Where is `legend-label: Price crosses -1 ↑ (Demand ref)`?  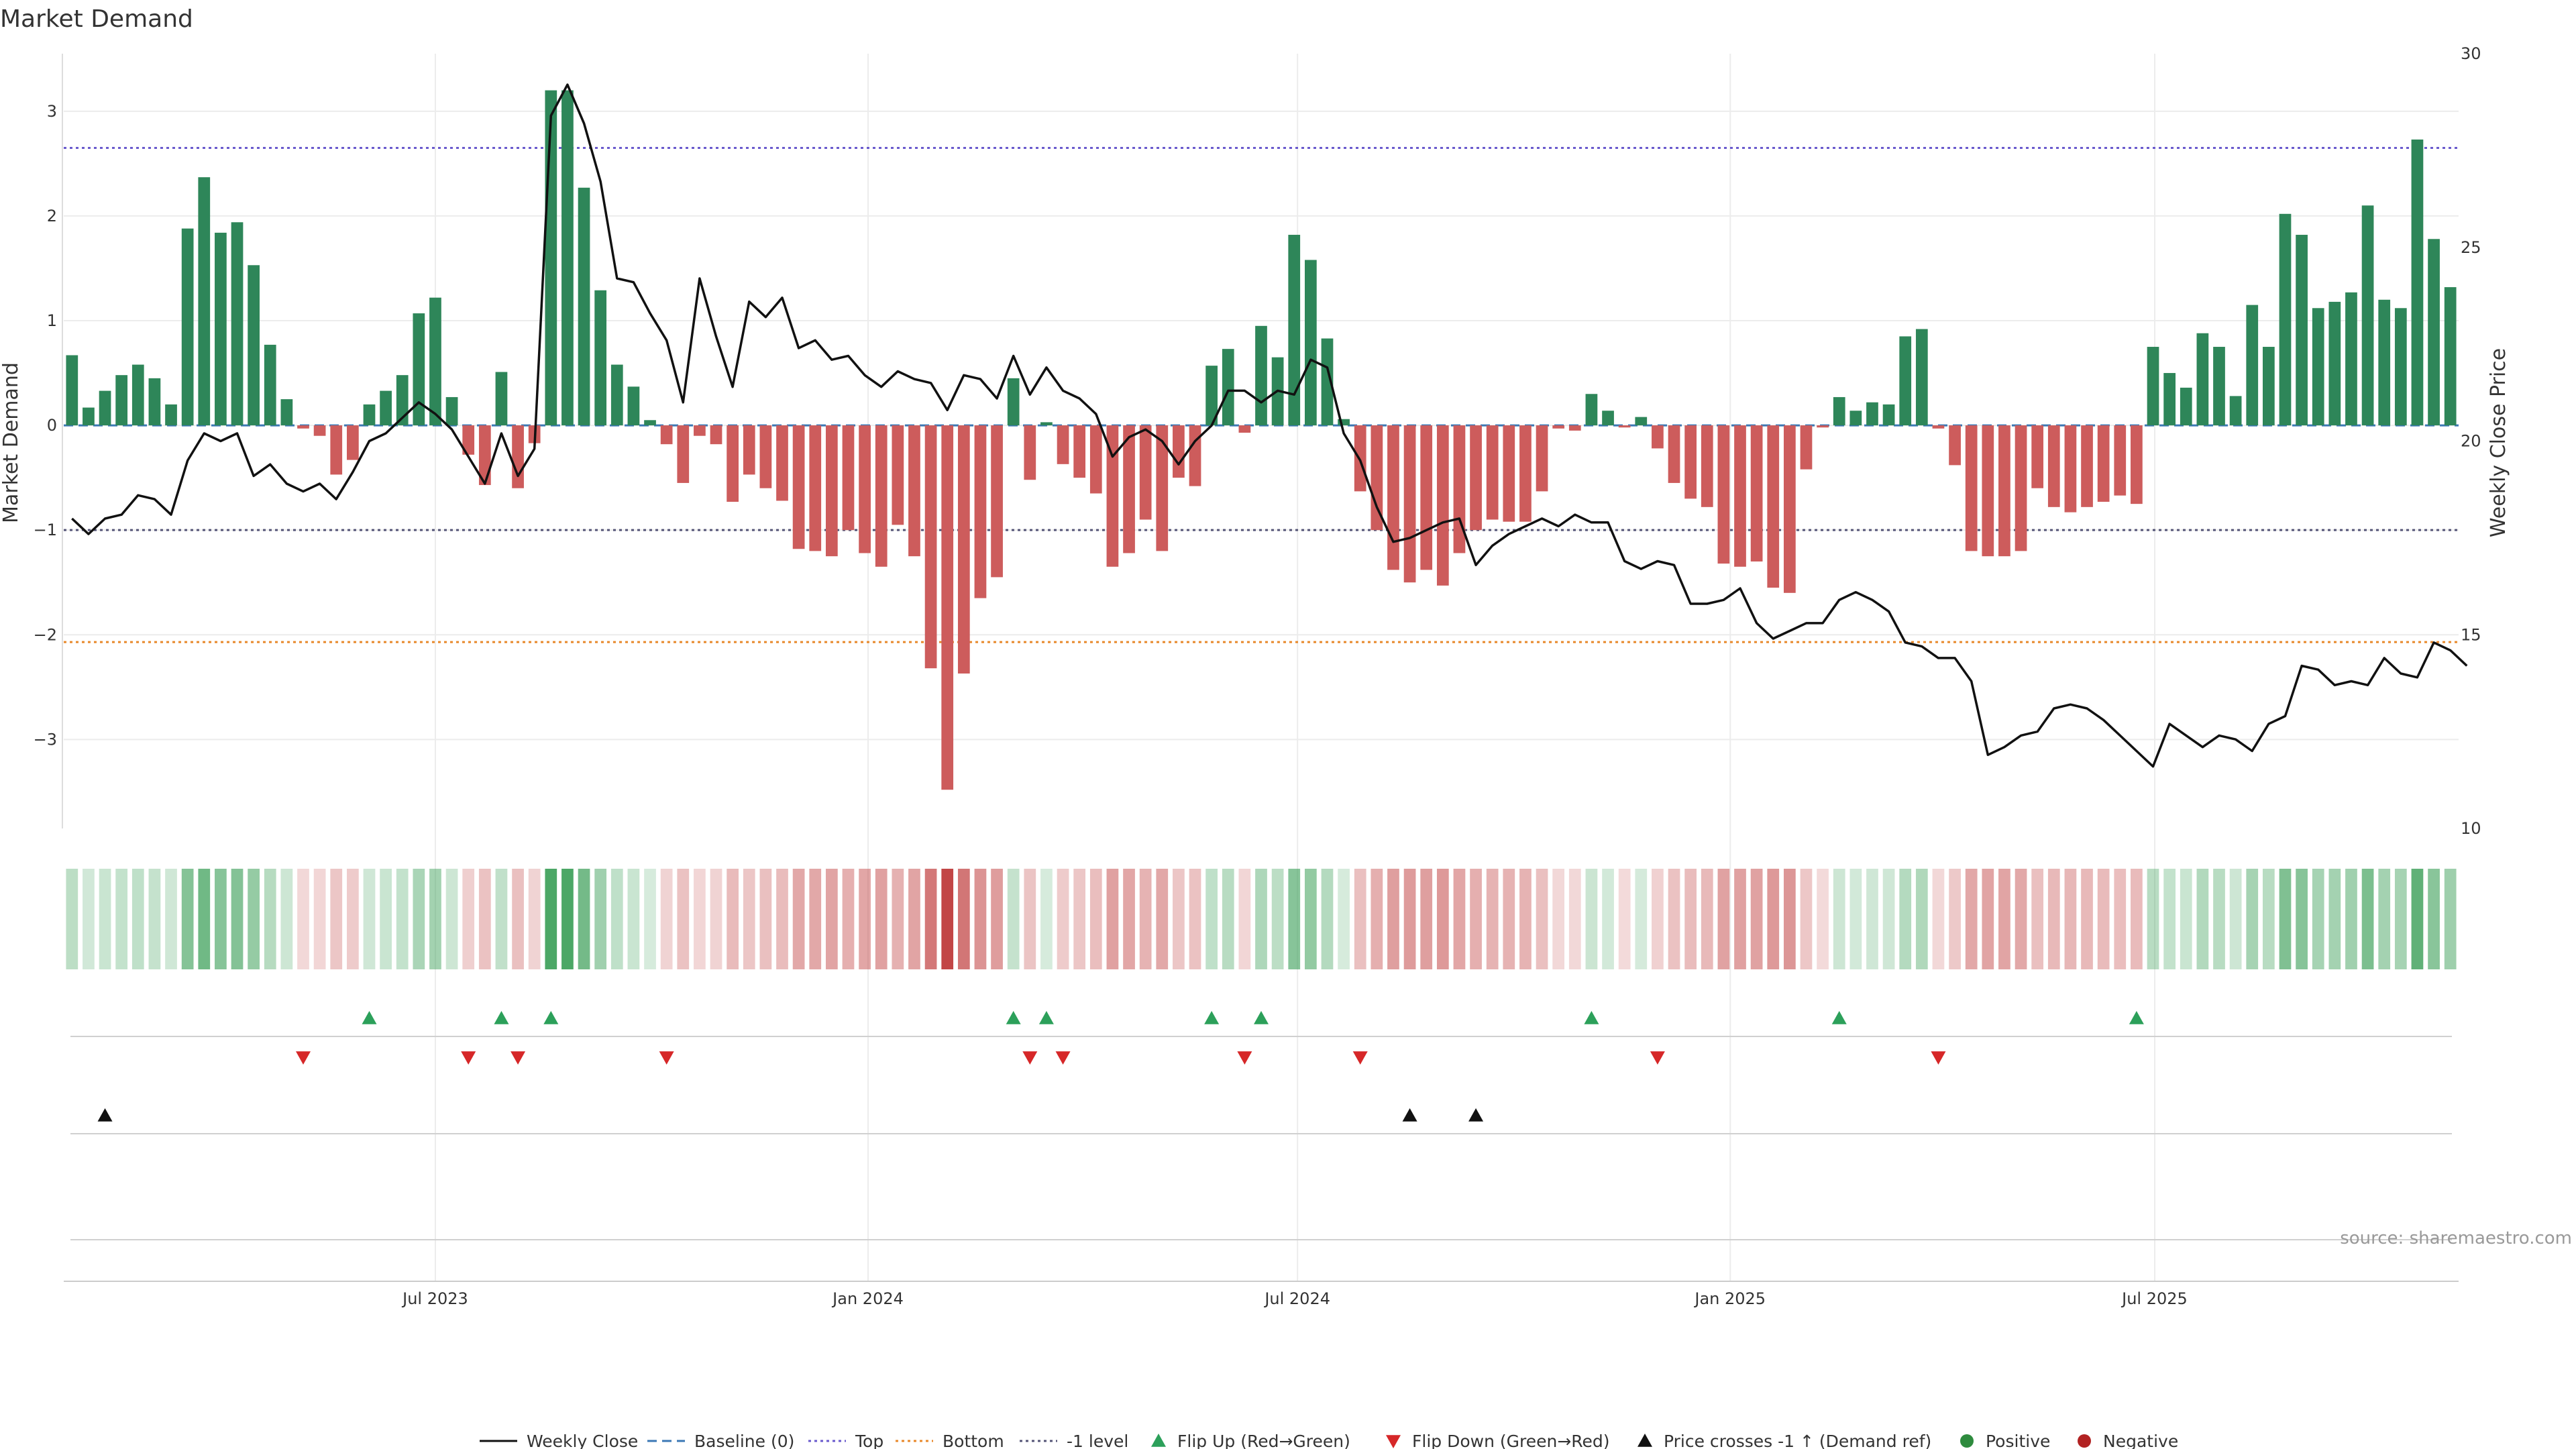 legend-label: Price crosses -1 ↑ (Demand ref) is located at coordinates (1797, 1440).